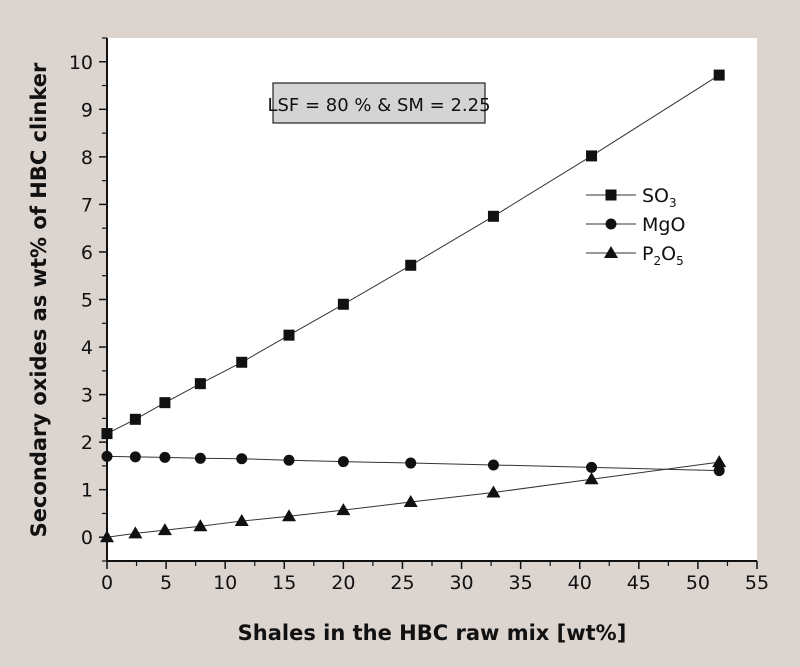 This screenshot has width=800, height=667. I want to click on legend: SO3 MgO P2O5, so click(635, 226).